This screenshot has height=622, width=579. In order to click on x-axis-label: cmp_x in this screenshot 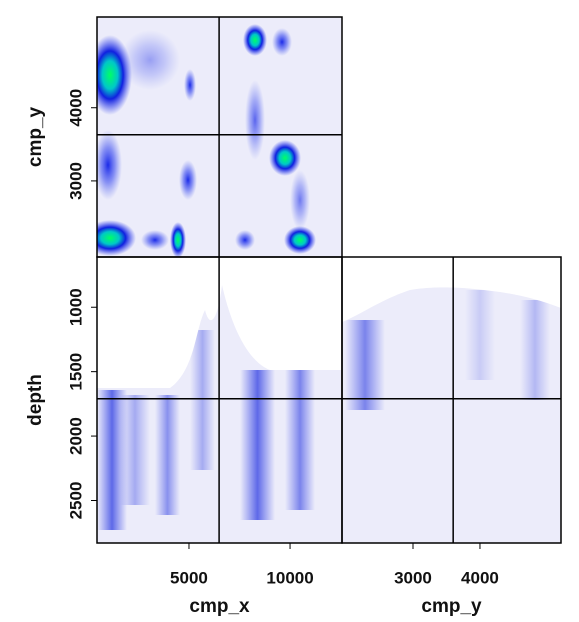, I will do `click(219, 606)`.